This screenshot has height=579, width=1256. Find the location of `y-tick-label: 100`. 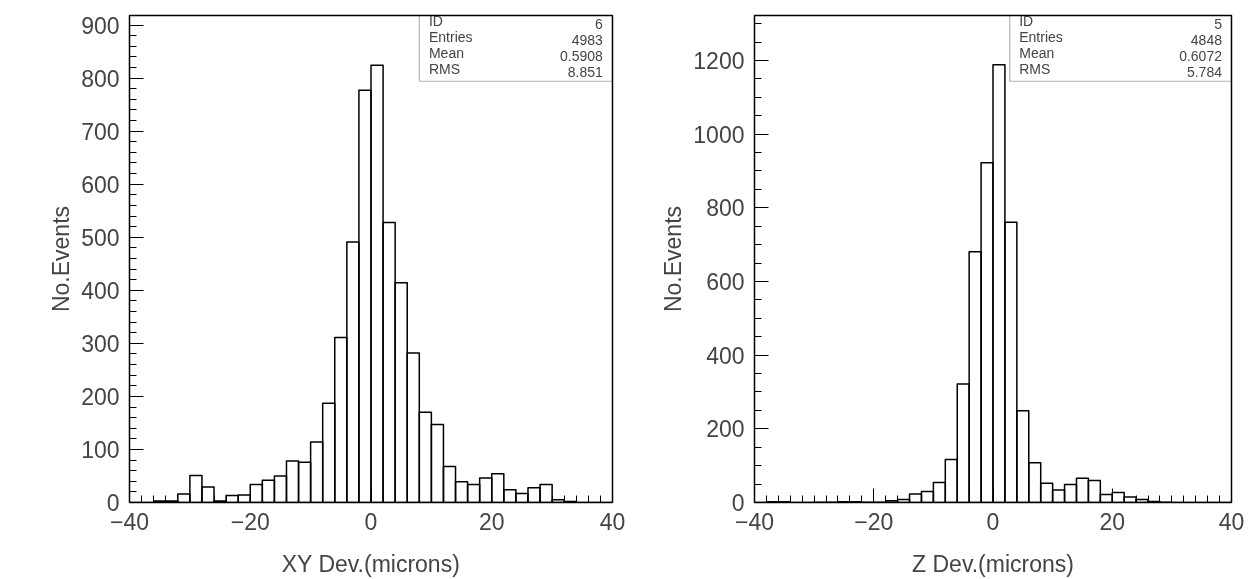

y-tick-label: 100 is located at coordinates (100, 449).